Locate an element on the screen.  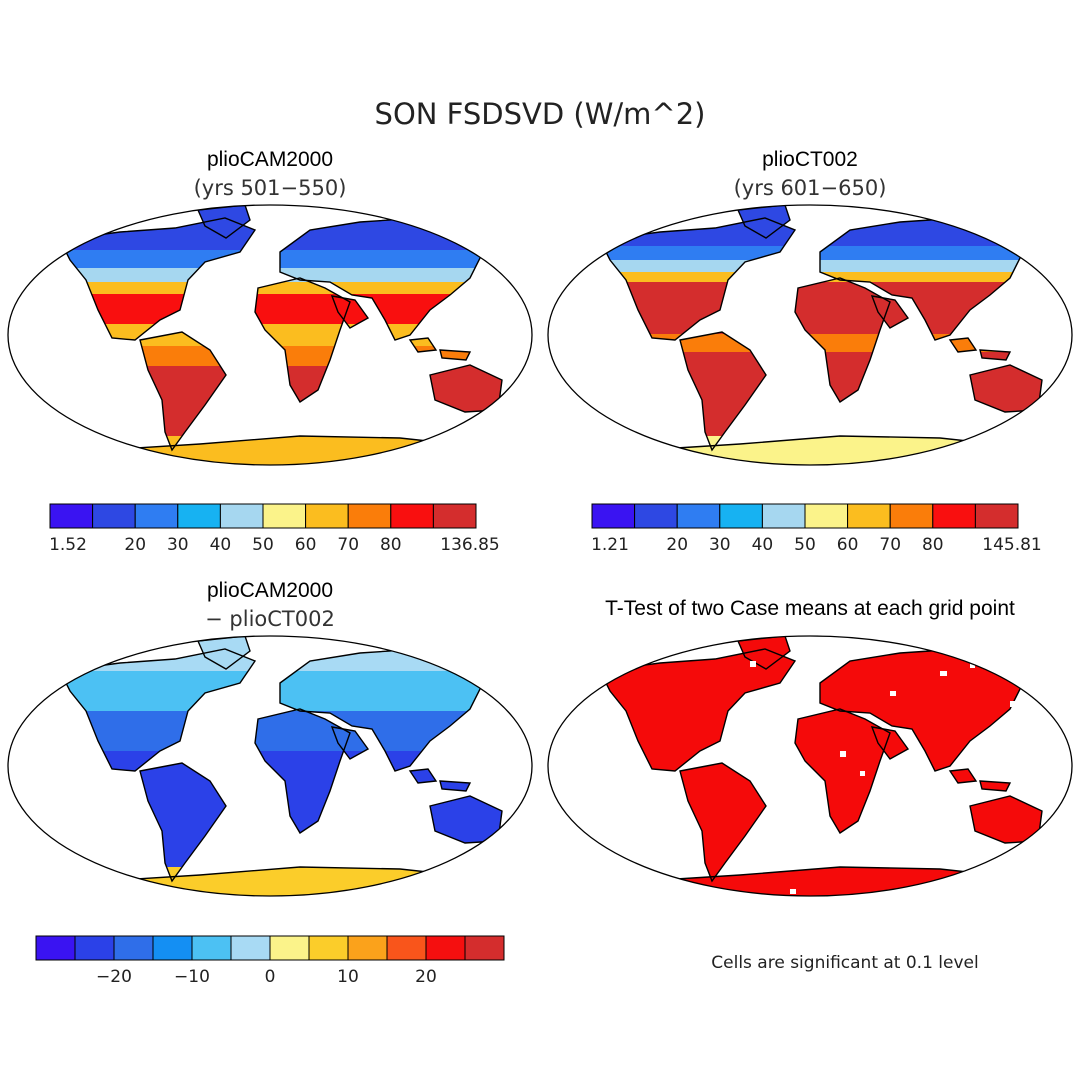
colorbar-tick-label: −20 is located at coordinates (114, 977).